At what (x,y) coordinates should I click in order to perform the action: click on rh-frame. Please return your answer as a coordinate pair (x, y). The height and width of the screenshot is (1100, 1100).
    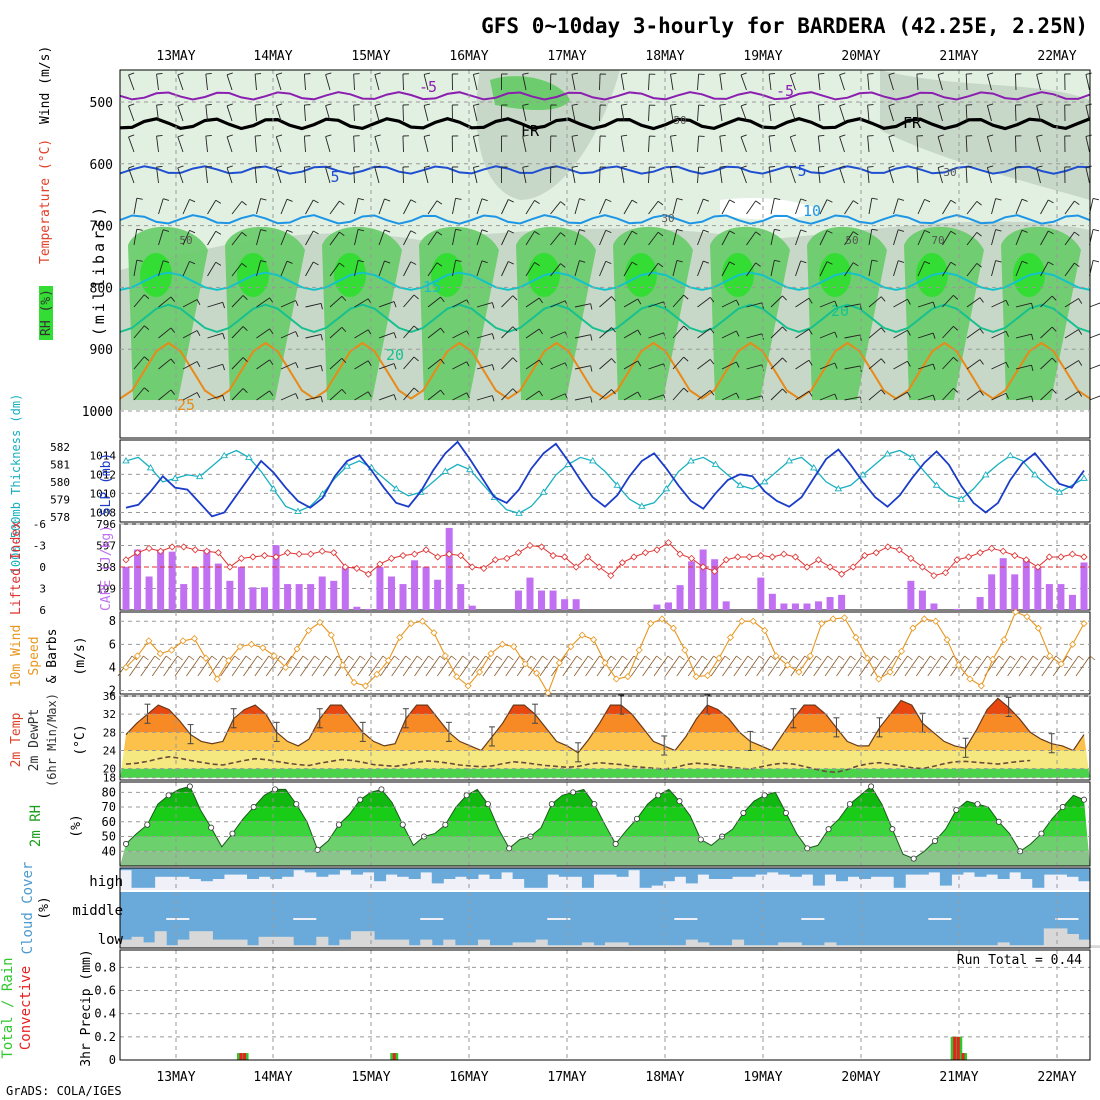
    Looking at the image, I should click on (605, 824).